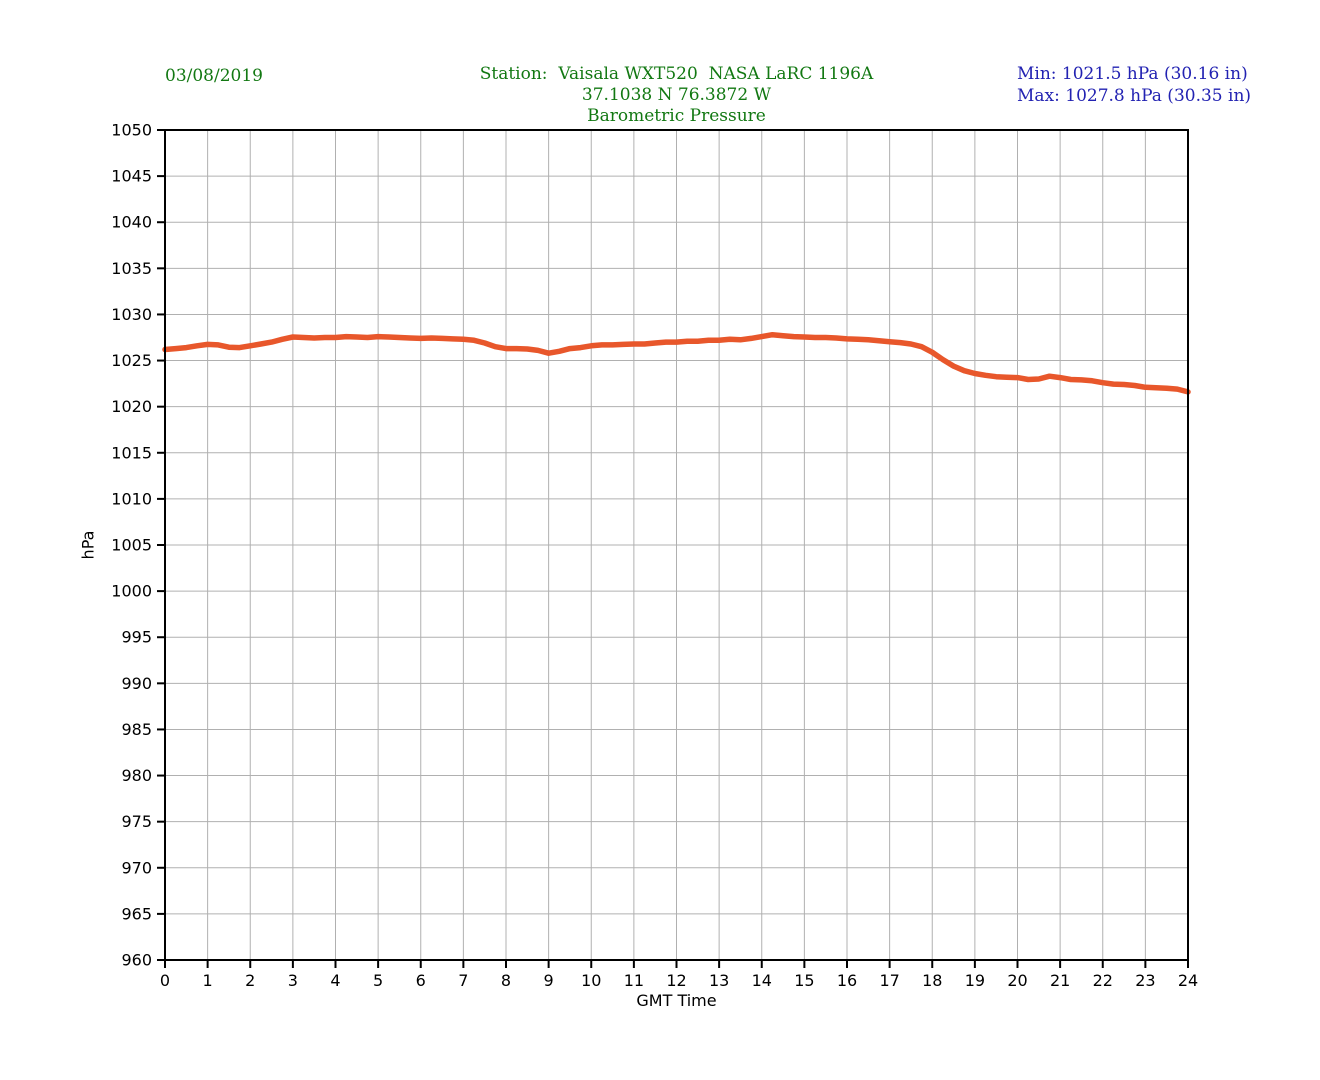 Image resolution: width=1320 pixels, height=1080 pixels. Describe the element at coordinates (719, 980) in the screenshot. I see `x-tick-label: 13` at that location.